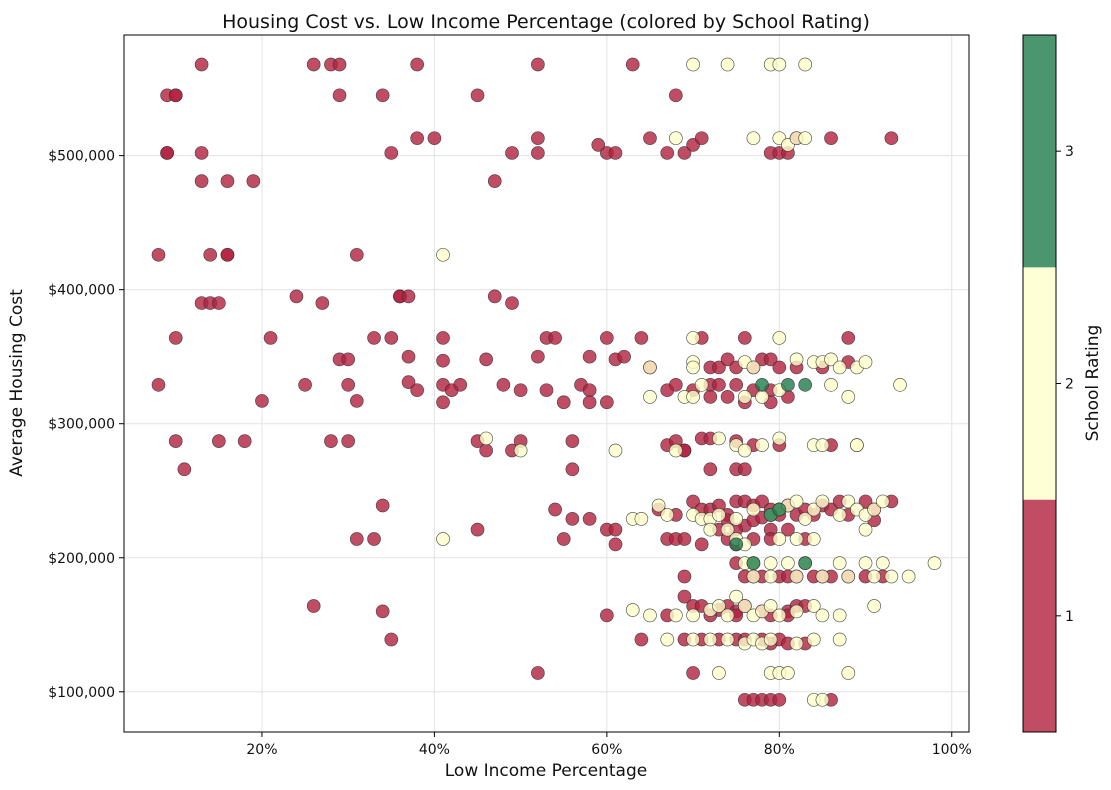  Describe the element at coordinates (81, 559) in the screenshot. I see `y-tick-label: $200,000` at that location.